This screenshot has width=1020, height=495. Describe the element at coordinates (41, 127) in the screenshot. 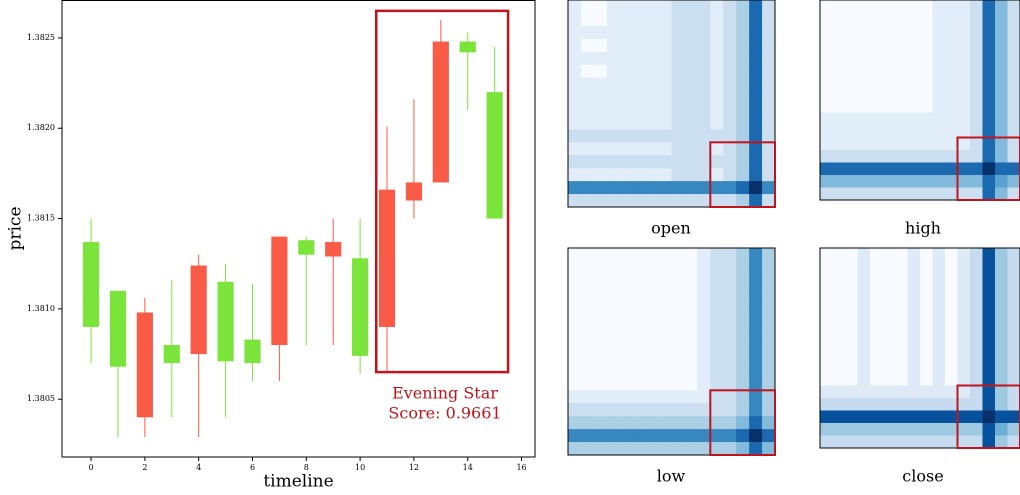

I see `y-tick-label: 1.3820` at that location.